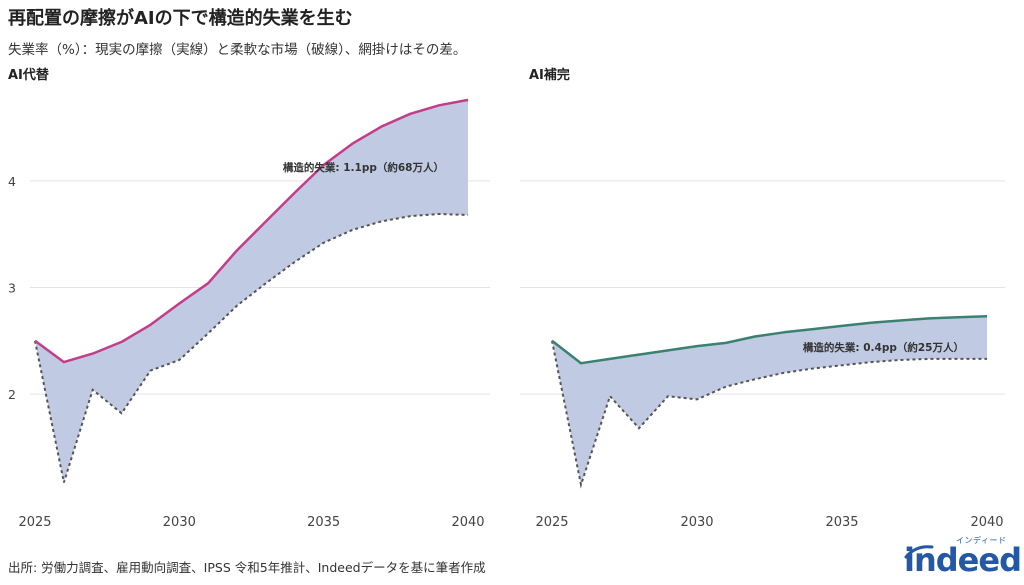 This screenshot has height=585, width=1024. Describe the element at coordinates (549, 75) in the screenshot. I see `panel-title: AI補完` at that location.